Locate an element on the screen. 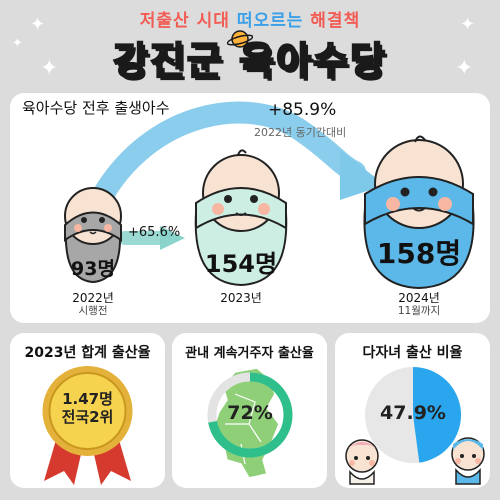 This screenshot has height=500, width=500. births-card-title: 육아수당 전후 출생아수 is located at coordinates (96, 108).